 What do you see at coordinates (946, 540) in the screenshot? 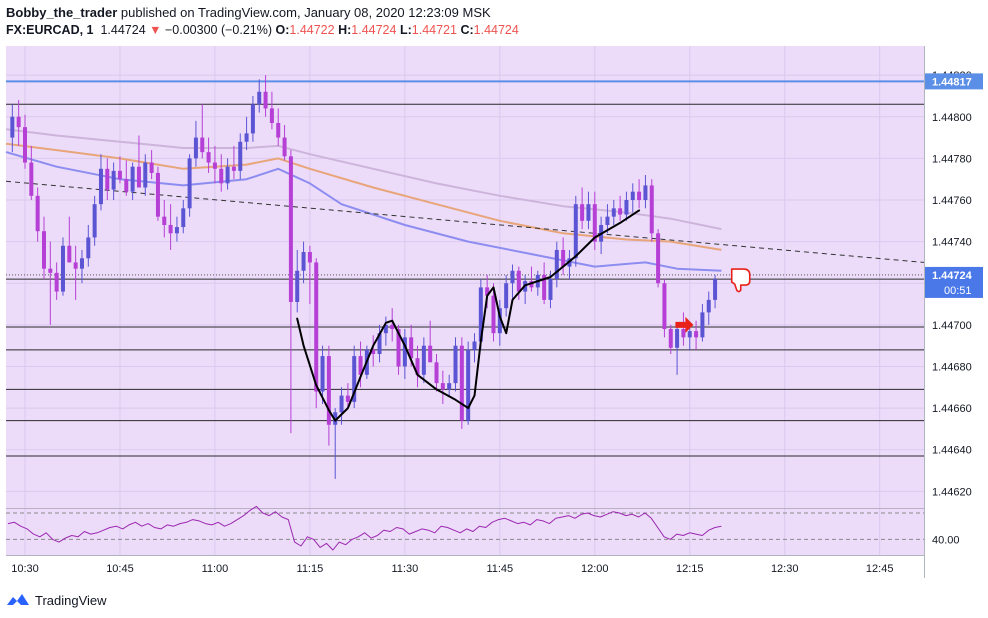
I see `oscillator-level-label: 40.00` at bounding box center [946, 540].